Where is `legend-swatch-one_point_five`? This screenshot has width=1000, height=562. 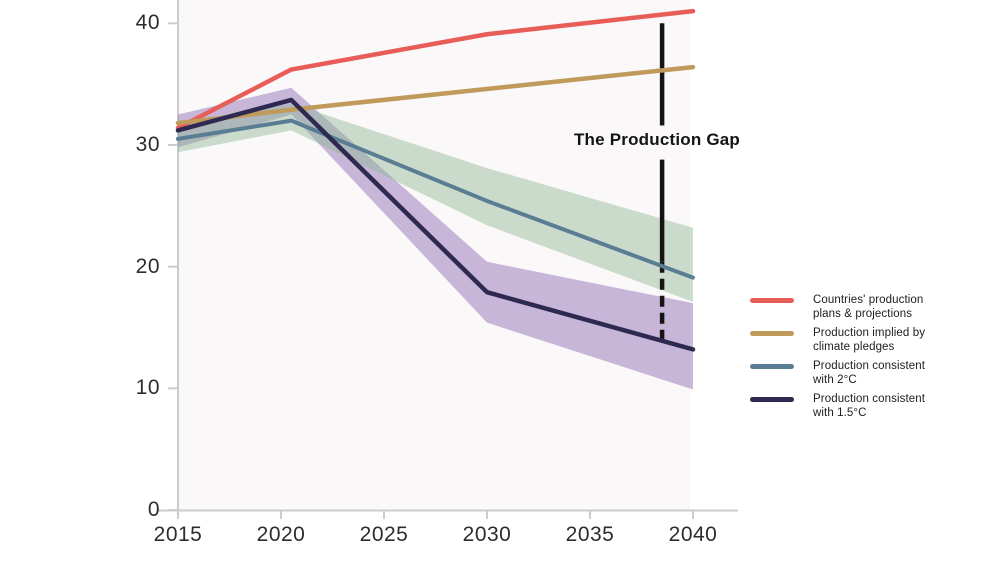
legend-swatch-one_point_five is located at coordinates (772, 400).